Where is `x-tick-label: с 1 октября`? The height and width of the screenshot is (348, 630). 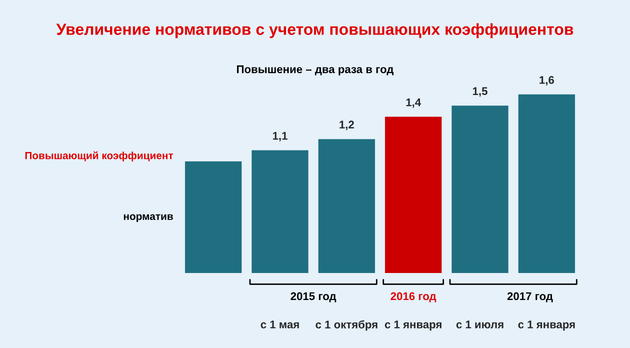 x-tick-label: с 1 октября is located at coordinates (347, 325).